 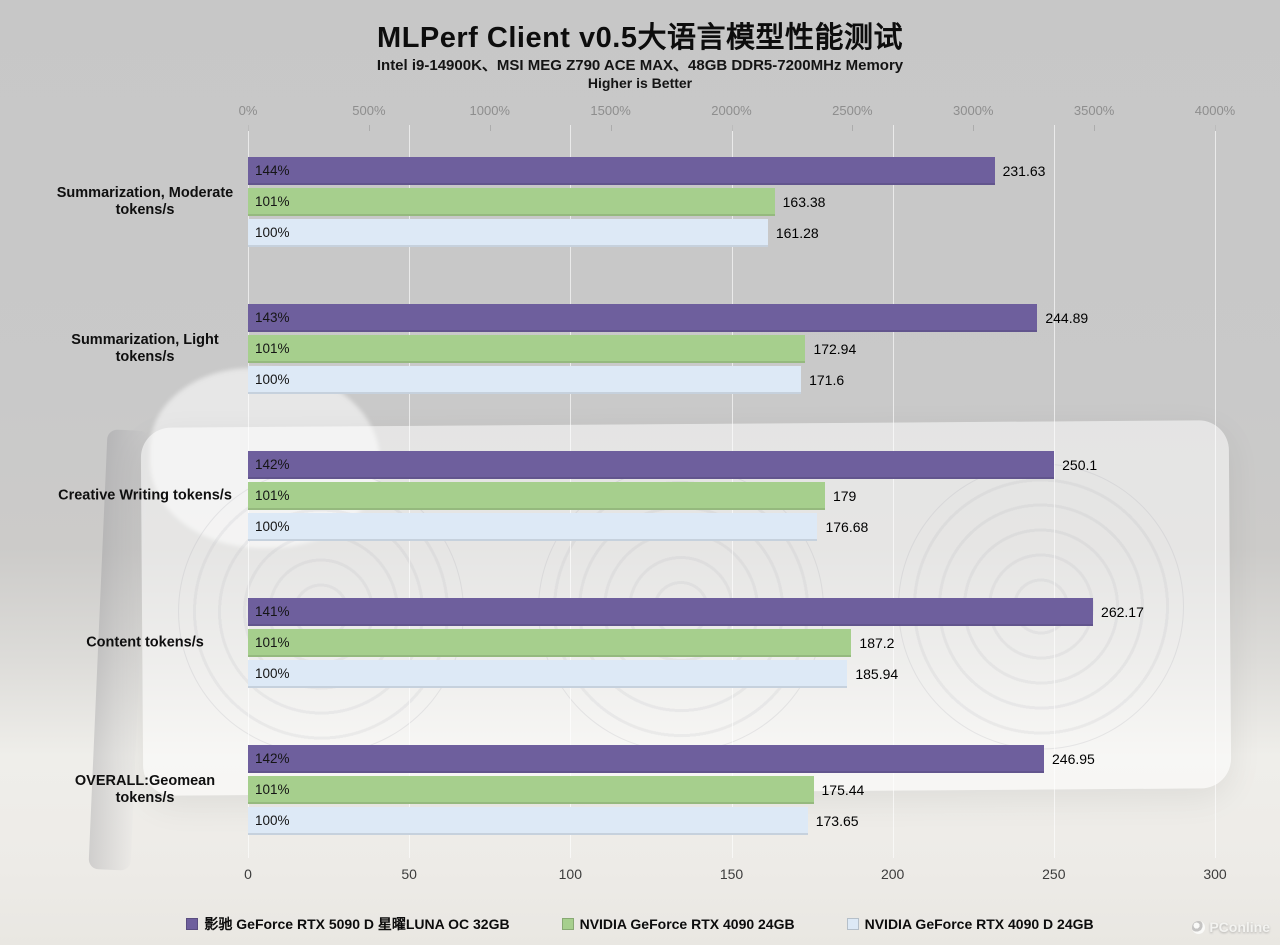 I want to click on bar-value-label: 163.38, so click(x=804, y=202).